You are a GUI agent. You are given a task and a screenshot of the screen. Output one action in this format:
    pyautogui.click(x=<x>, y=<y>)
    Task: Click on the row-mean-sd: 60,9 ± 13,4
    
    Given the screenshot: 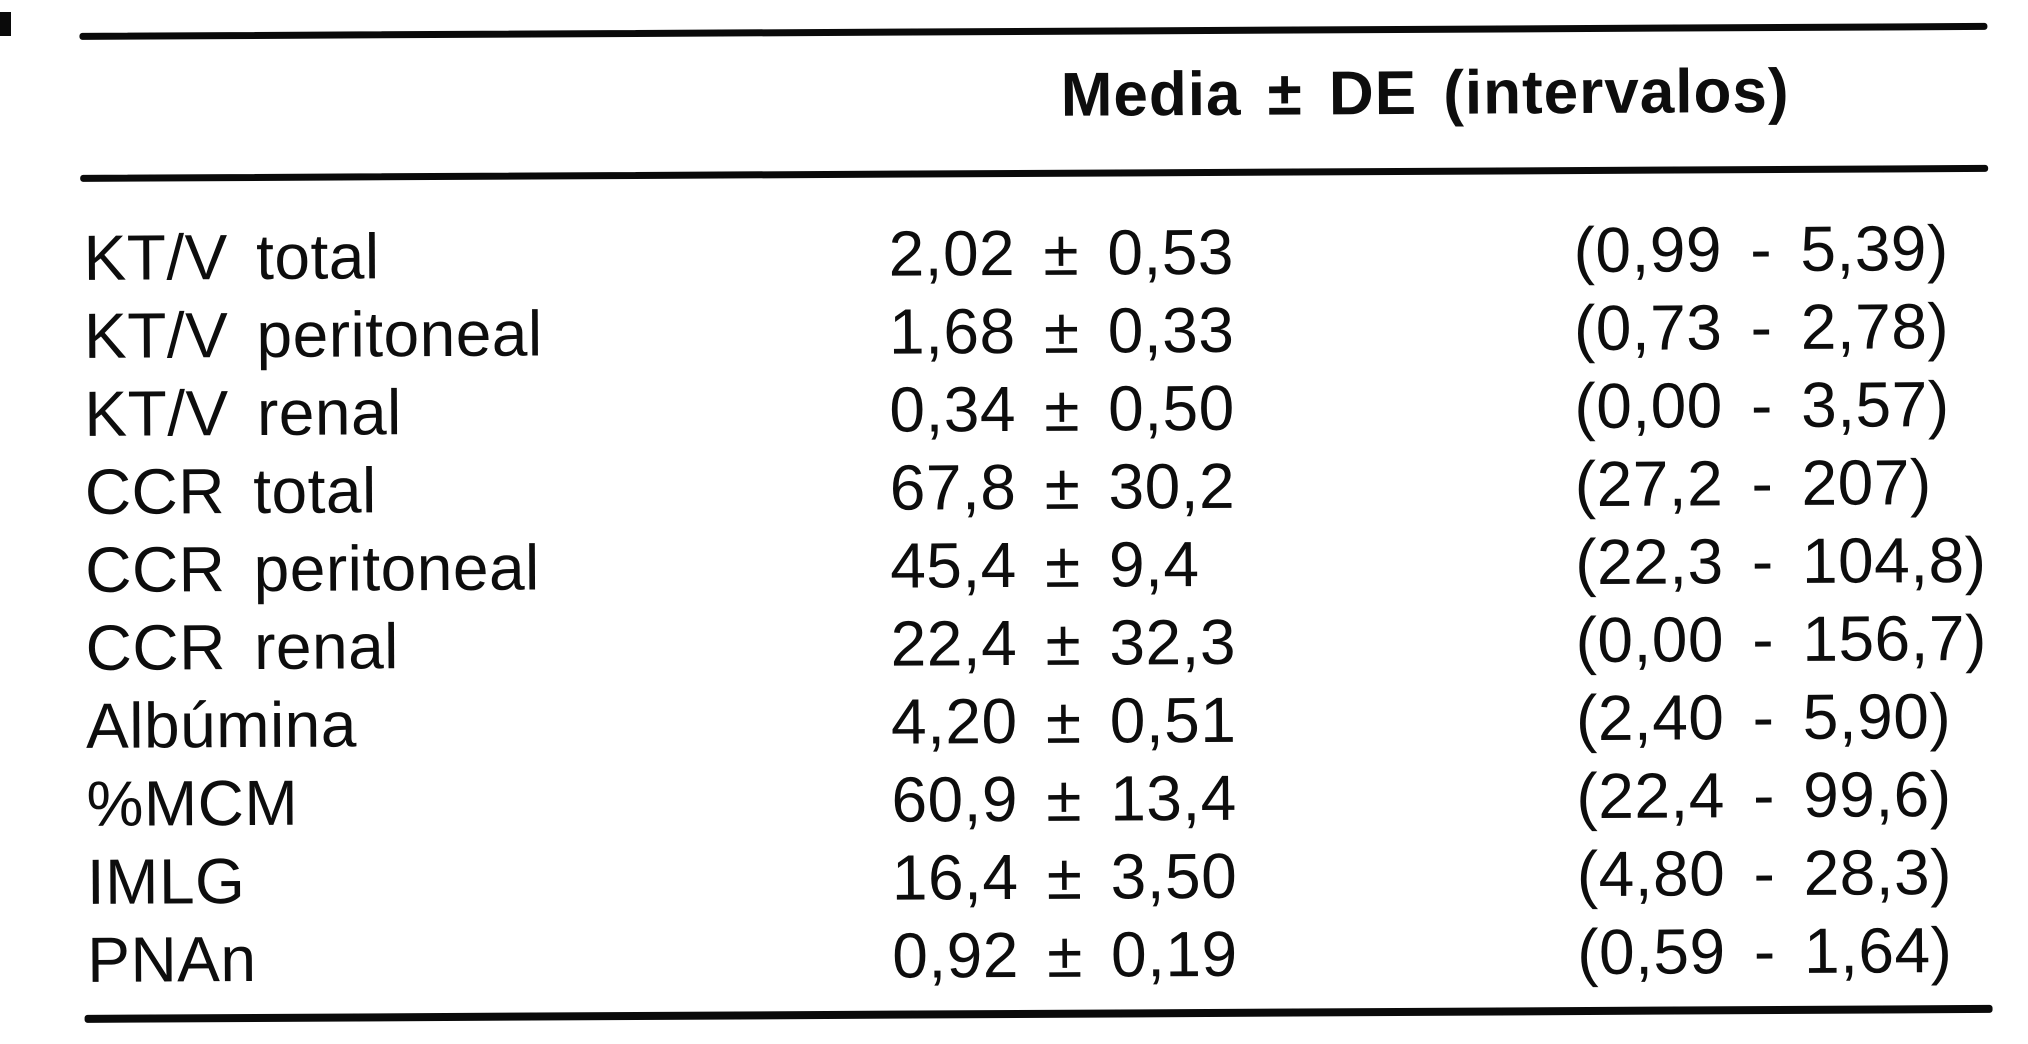 What is the action you would take?
    pyautogui.click(x=1064, y=798)
    